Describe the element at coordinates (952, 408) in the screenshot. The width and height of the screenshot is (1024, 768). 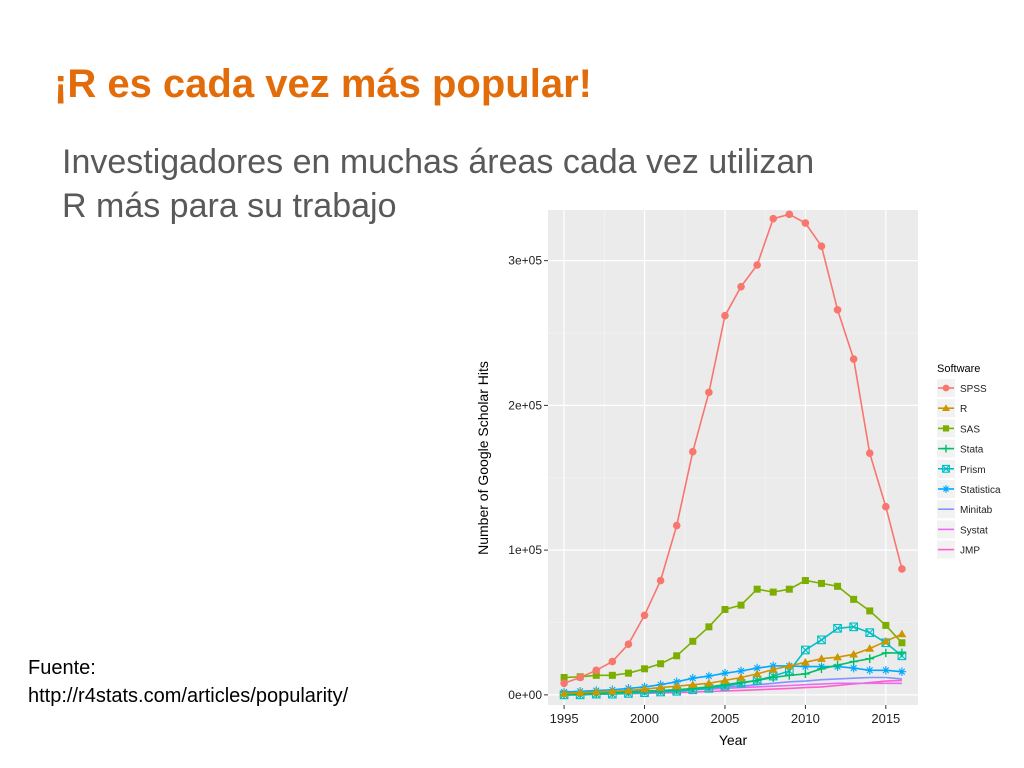
I see `legend-item-r: R` at that location.